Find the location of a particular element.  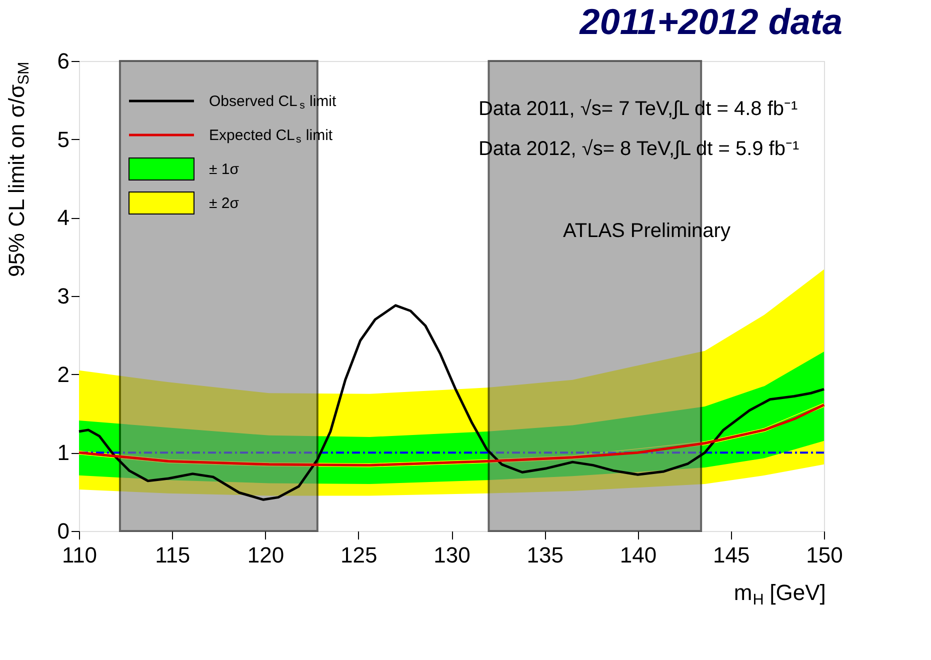

chart-title: 2011+2012 data is located at coordinates (710, 21).